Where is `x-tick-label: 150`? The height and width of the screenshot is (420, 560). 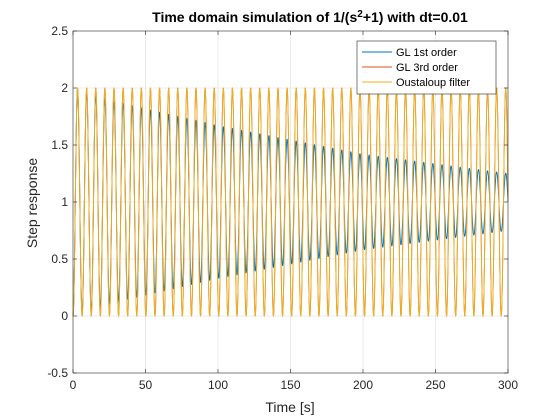
x-tick-label: 150 is located at coordinates (290, 385).